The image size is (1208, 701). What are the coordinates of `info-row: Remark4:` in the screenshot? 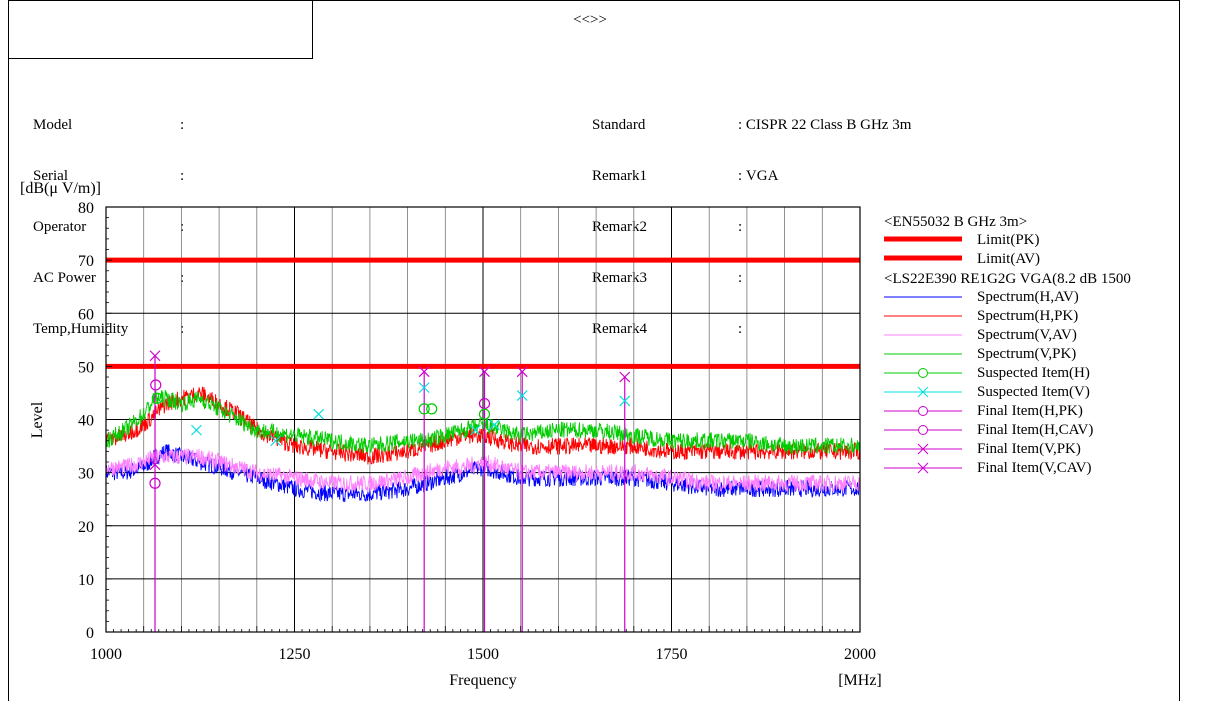 It's located at (667, 329).